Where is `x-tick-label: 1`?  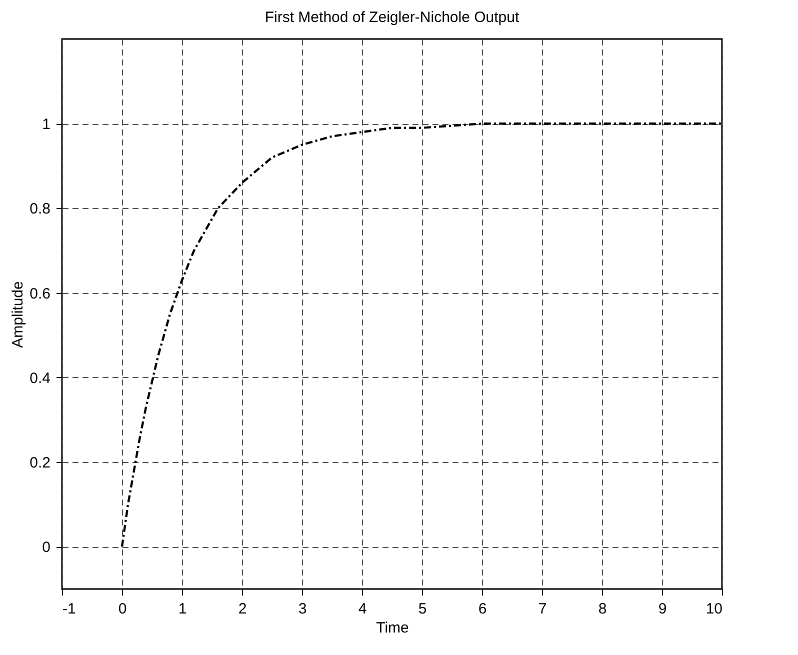
x-tick-label: 1 is located at coordinates (182, 609).